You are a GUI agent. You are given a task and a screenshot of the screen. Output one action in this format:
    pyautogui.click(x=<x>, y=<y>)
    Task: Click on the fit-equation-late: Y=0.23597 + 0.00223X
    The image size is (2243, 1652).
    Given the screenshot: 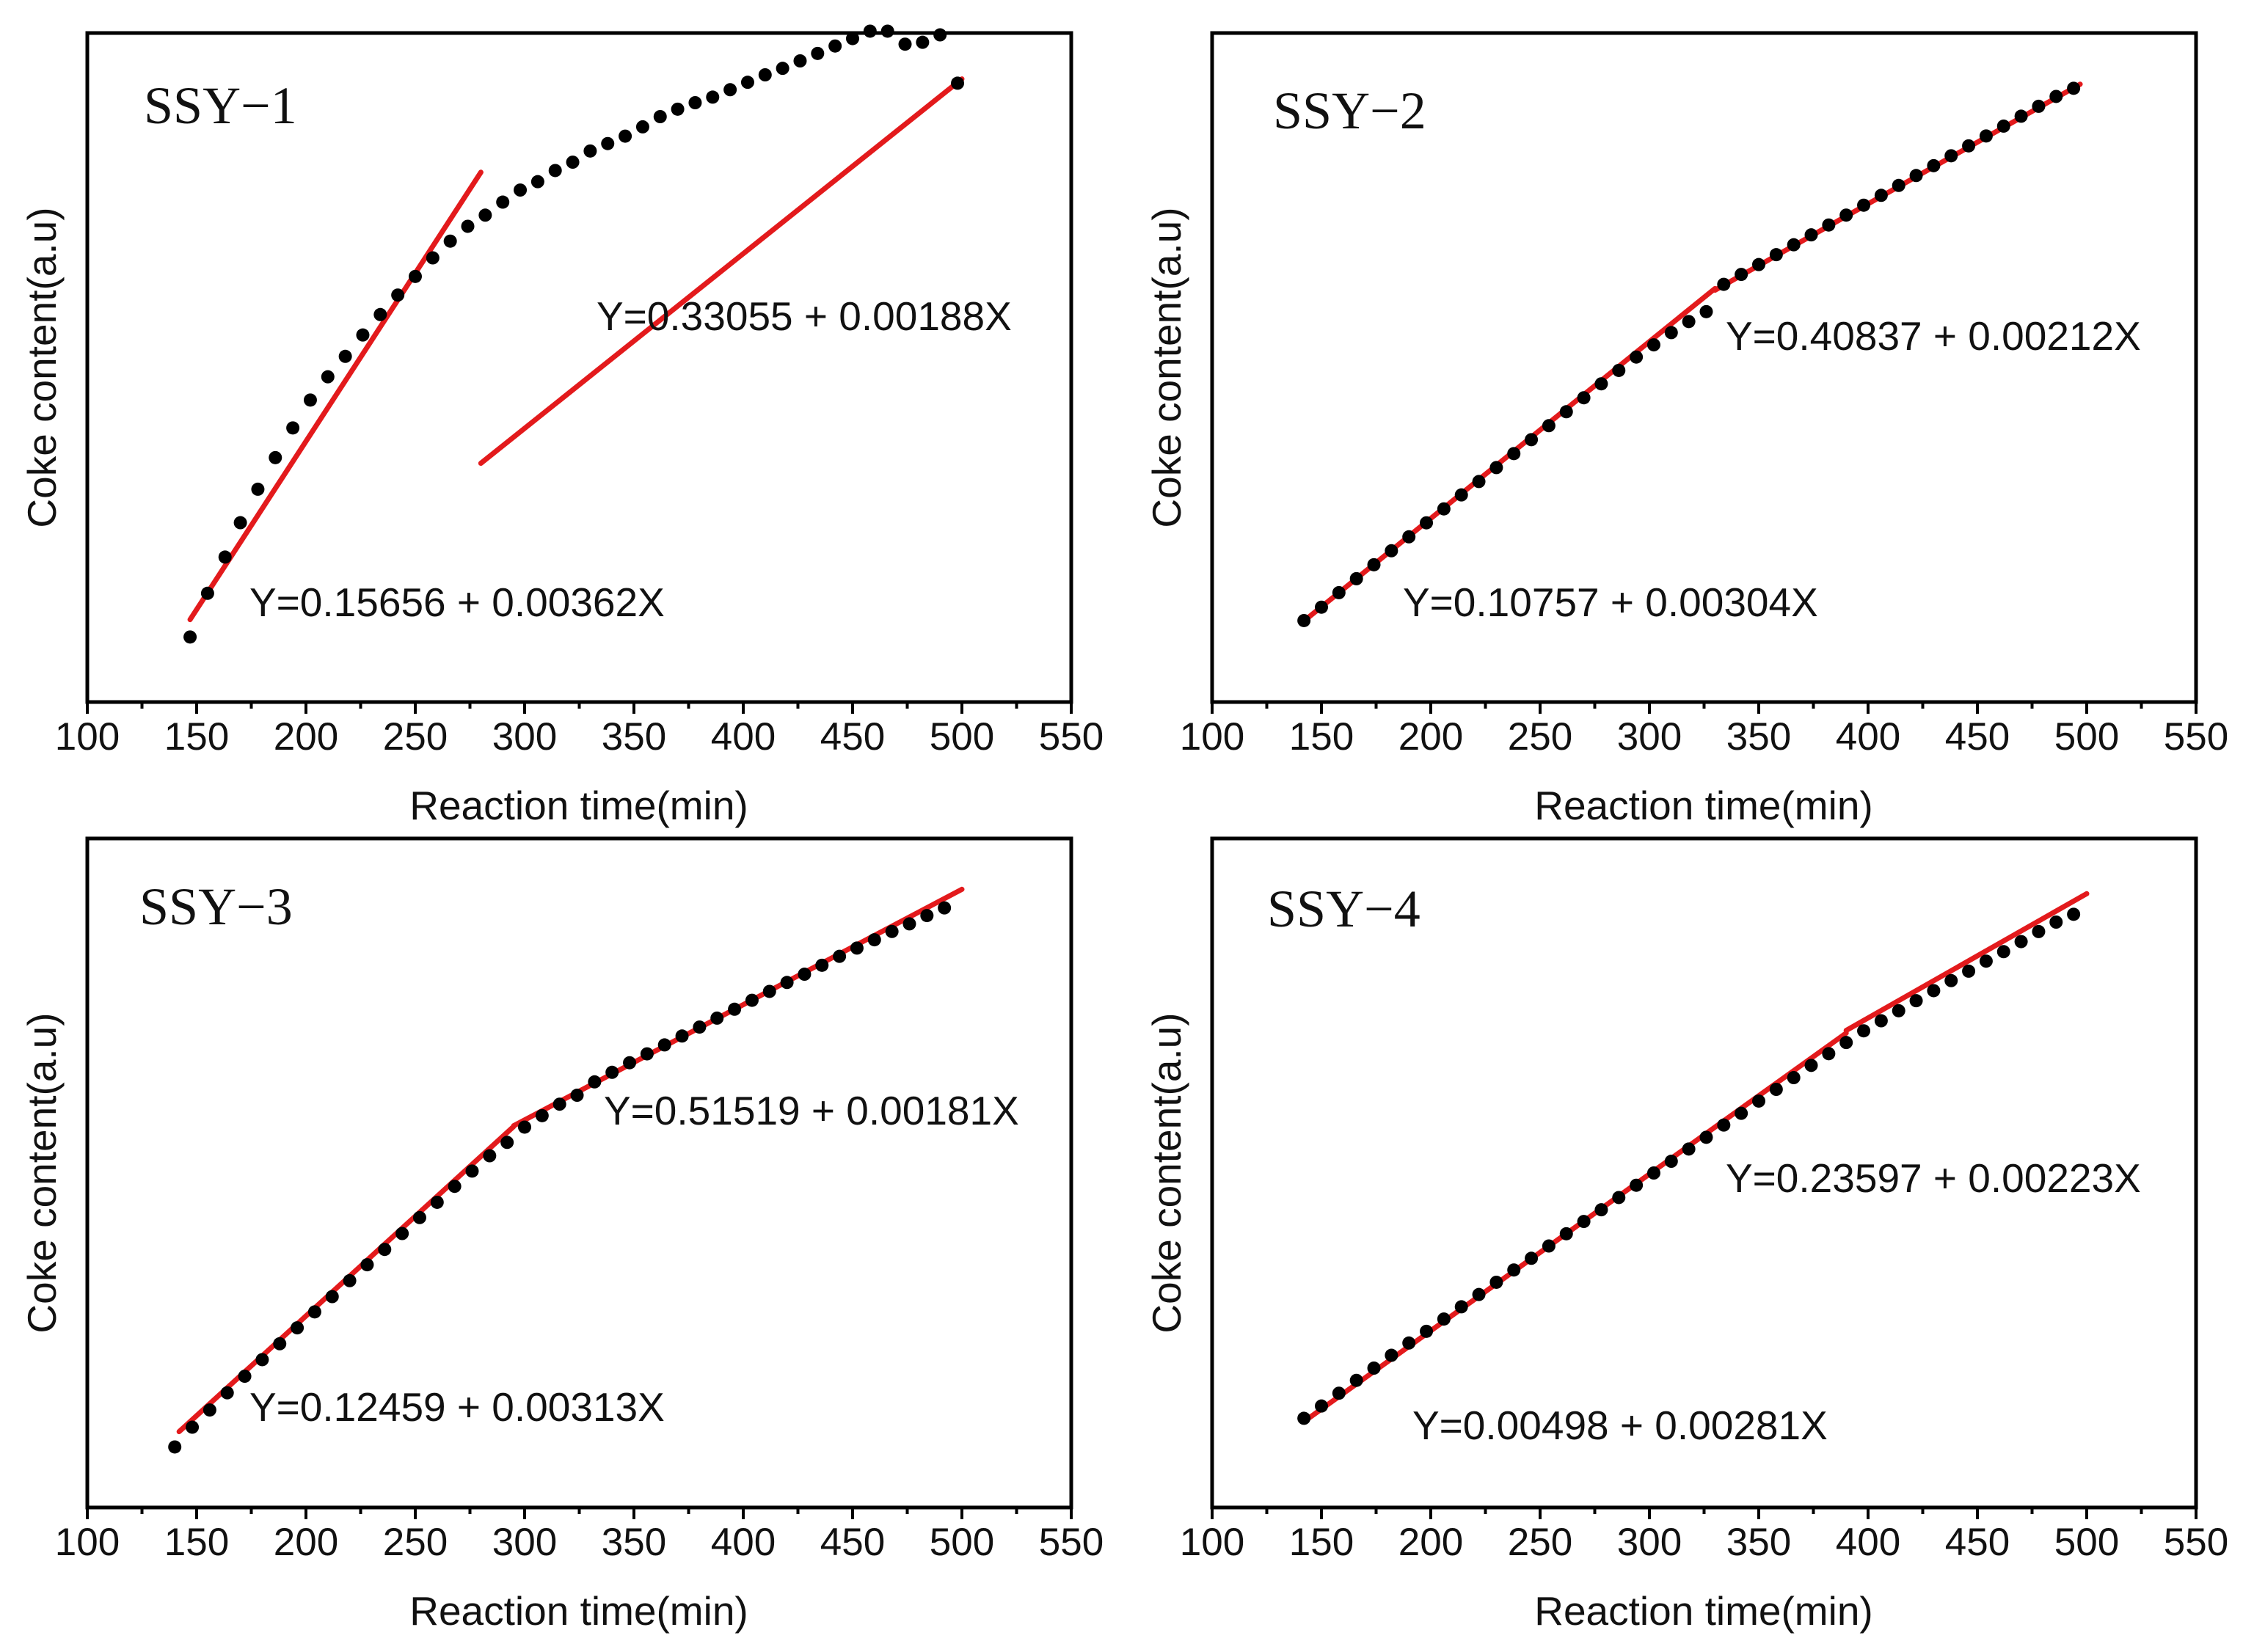 What is the action you would take?
    pyautogui.click(x=1933, y=1178)
    